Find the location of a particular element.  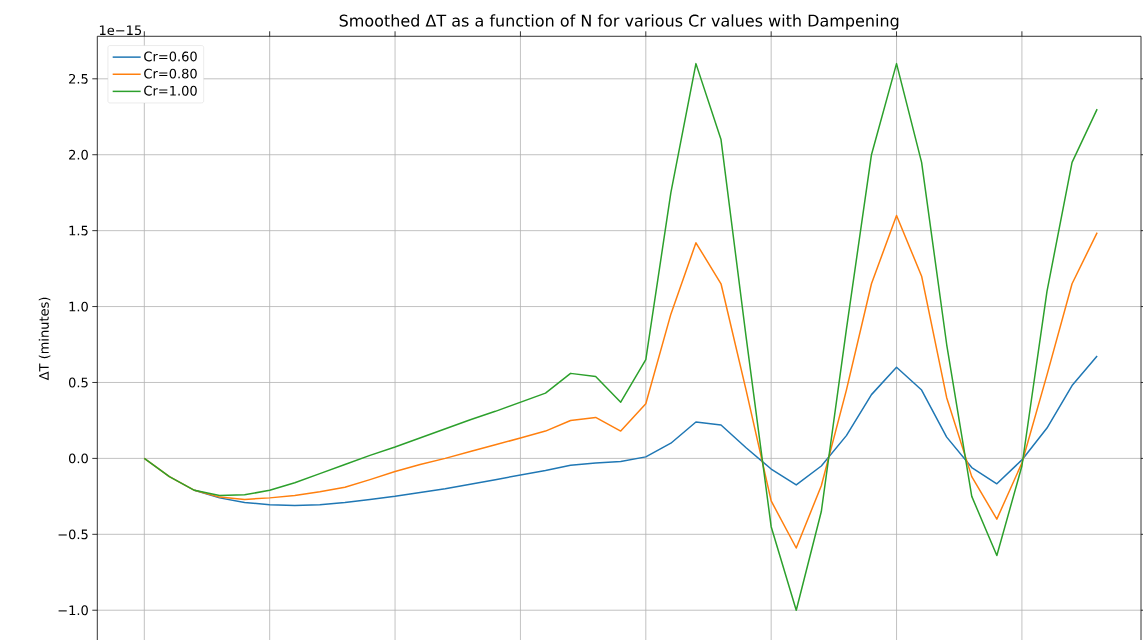

text: 1e−15 is located at coordinates (120, 30).